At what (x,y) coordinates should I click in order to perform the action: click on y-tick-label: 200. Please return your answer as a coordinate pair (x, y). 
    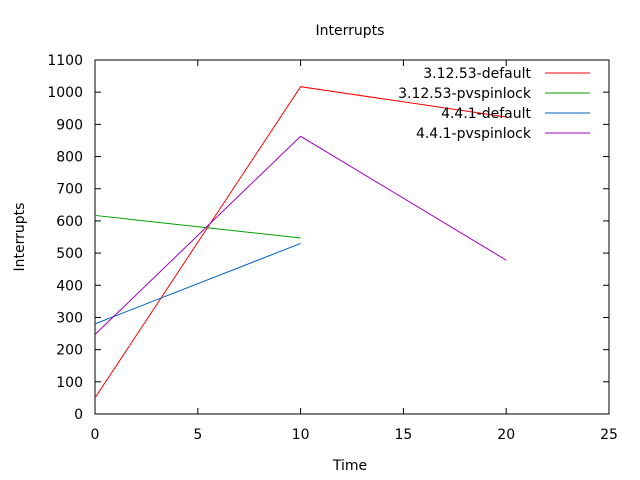
    Looking at the image, I should click on (69, 351).